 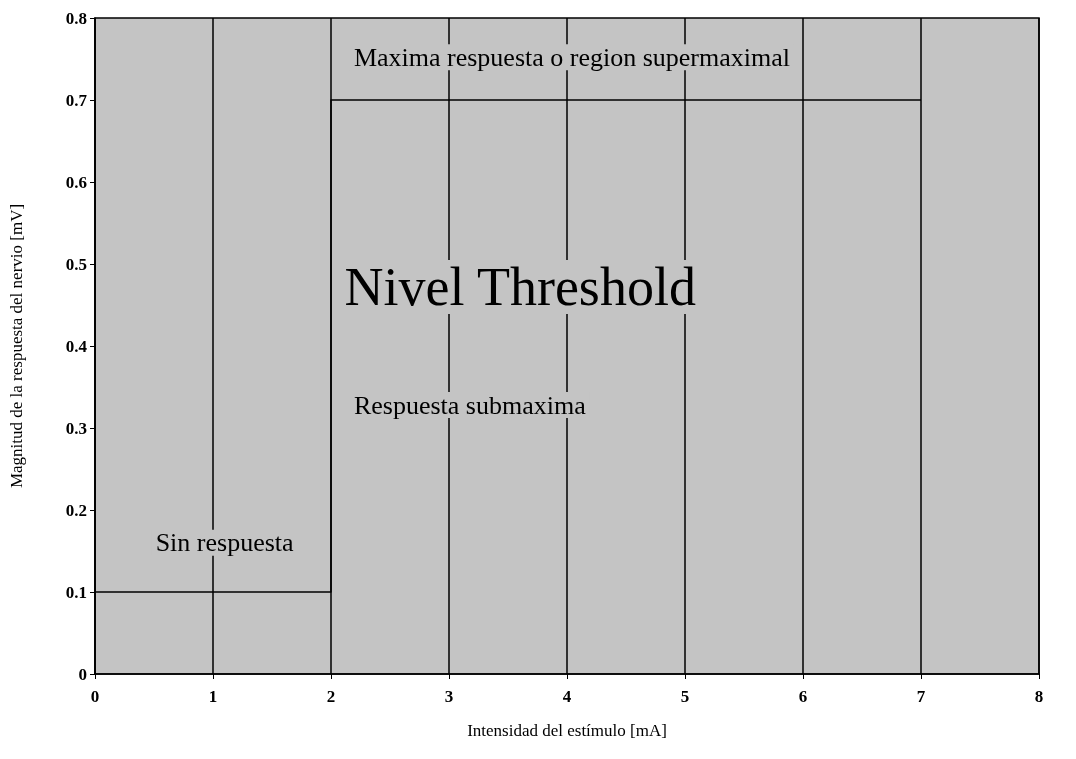 I want to click on x-tick-label: 3, so click(x=449, y=696).